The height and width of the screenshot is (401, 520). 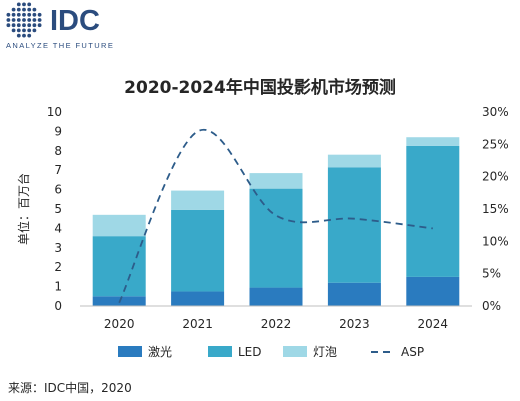 What do you see at coordinates (491, 274) in the screenshot?
I see `y2-tick-label: 5%` at bounding box center [491, 274].